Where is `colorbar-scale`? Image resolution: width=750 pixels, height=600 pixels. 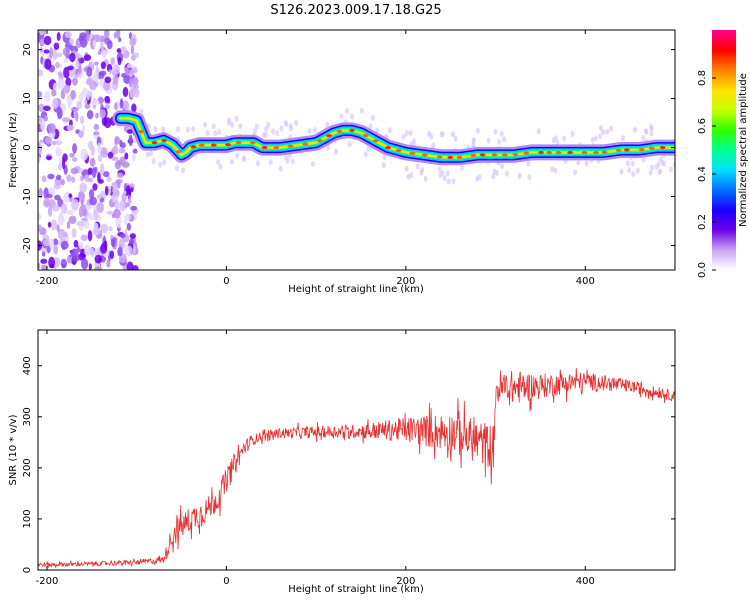
colorbar-scale is located at coordinates (724, 150).